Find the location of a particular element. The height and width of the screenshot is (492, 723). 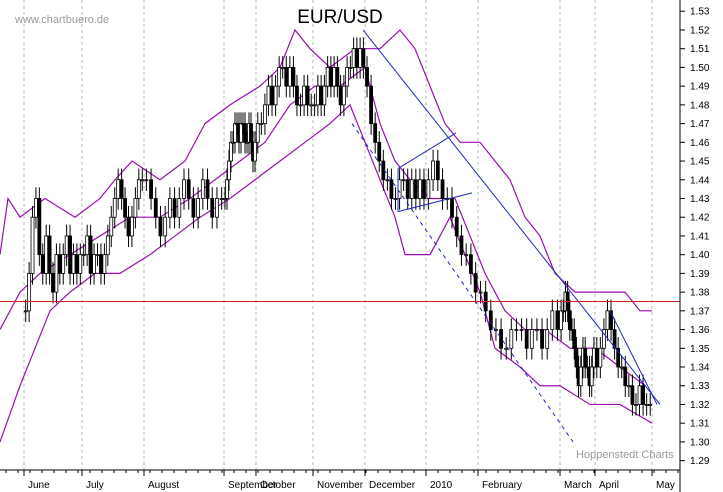

y-tick-label: 1.34 is located at coordinates (700, 368).